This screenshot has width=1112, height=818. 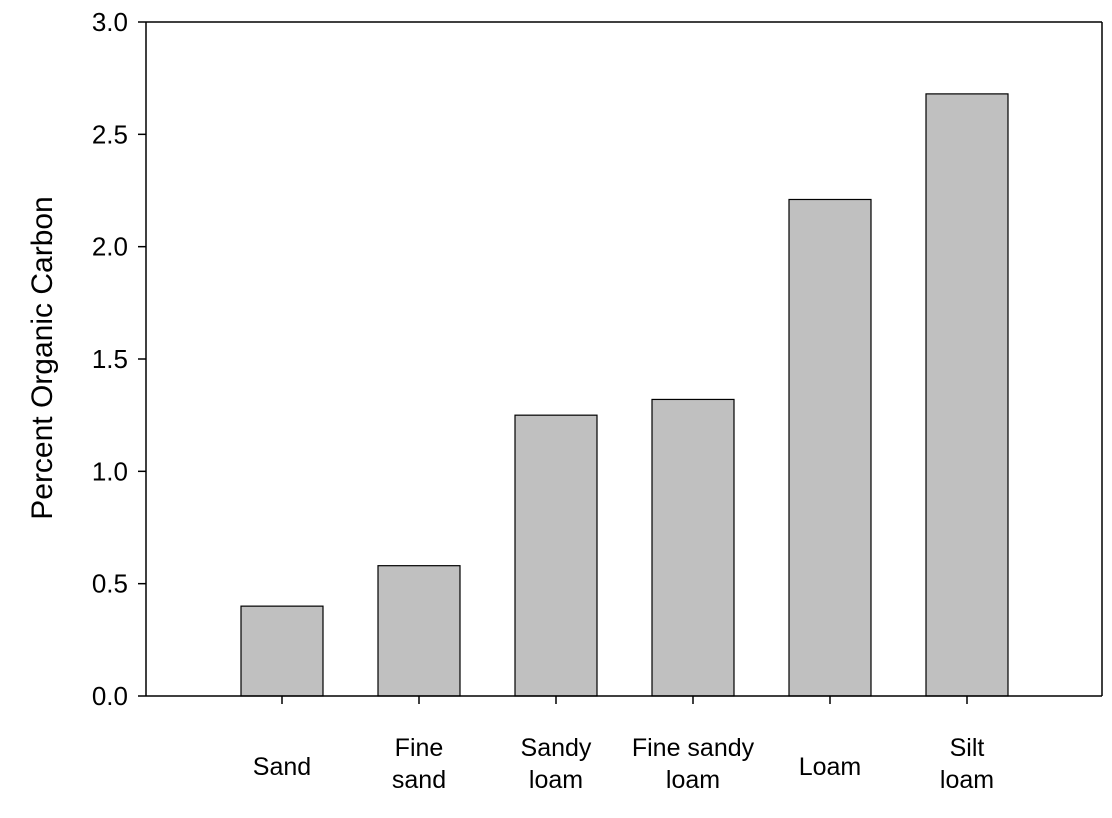 What do you see at coordinates (556, 764) in the screenshot?
I see `x-tick-label: Sandy loam` at bounding box center [556, 764].